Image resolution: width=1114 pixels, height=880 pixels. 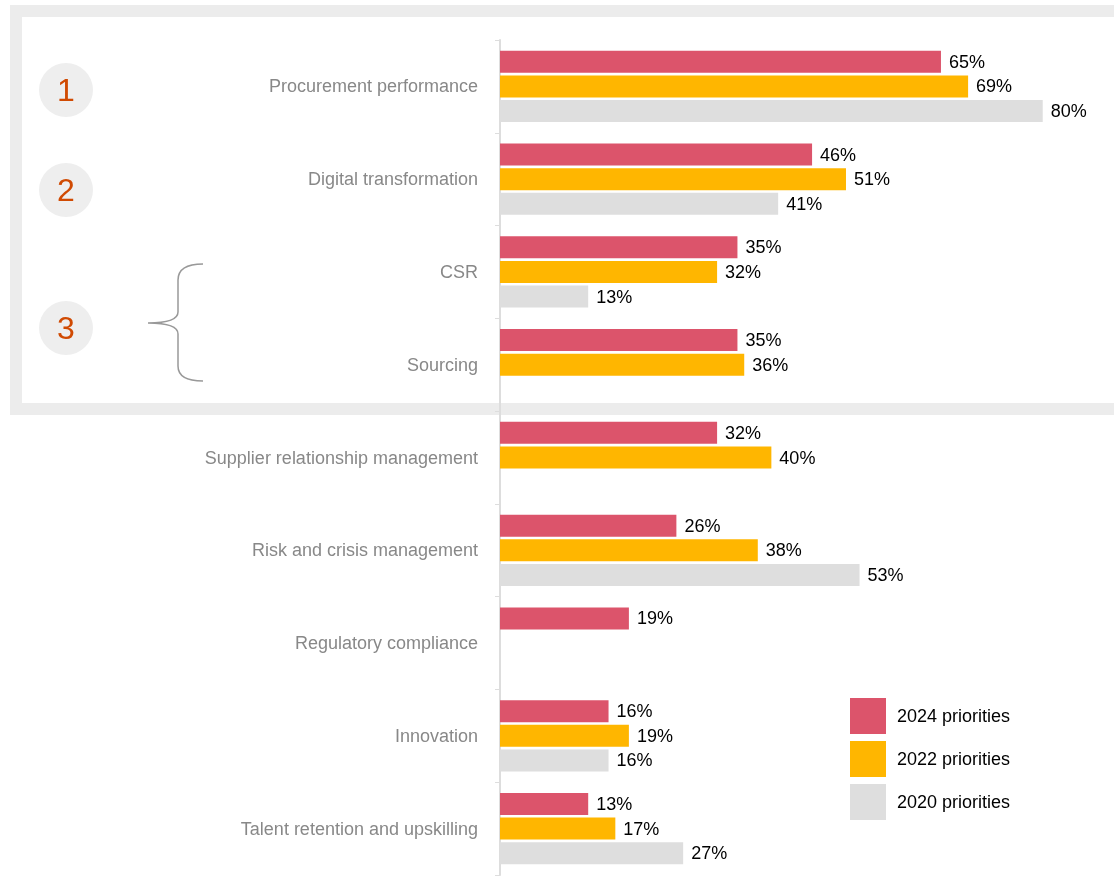 What do you see at coordinates (994, 86) in the screenshot?
I see `data-label: 69%` at bounding box center [994, 86].